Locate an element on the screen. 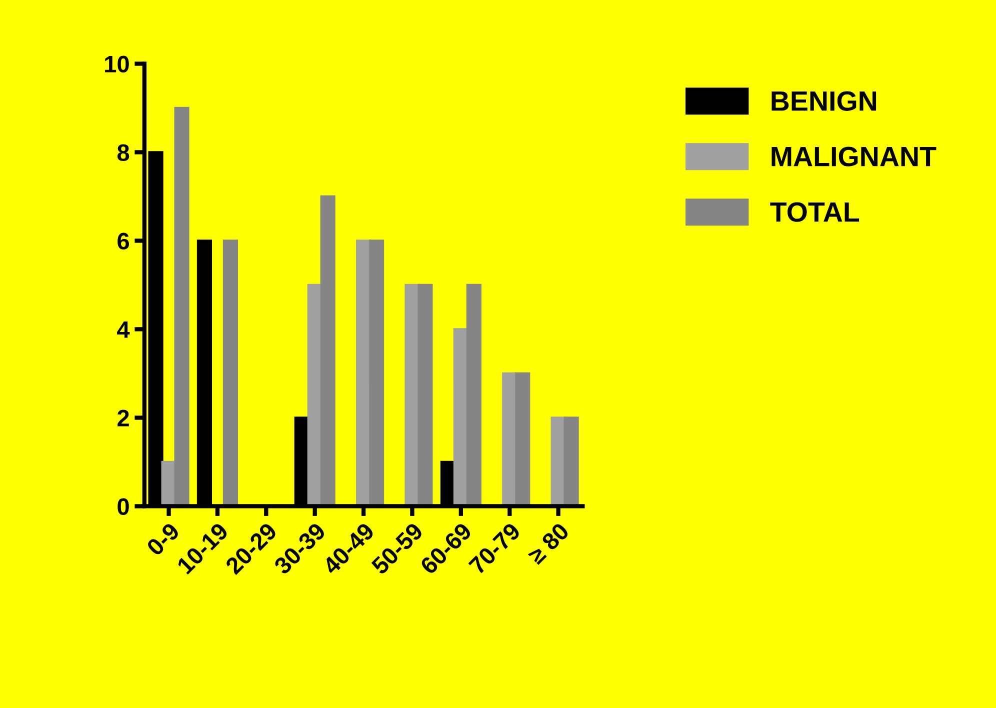 The width and height of the screenshot is (996, 708). y-tick-label: 0 is located at coordinates (123, 507).